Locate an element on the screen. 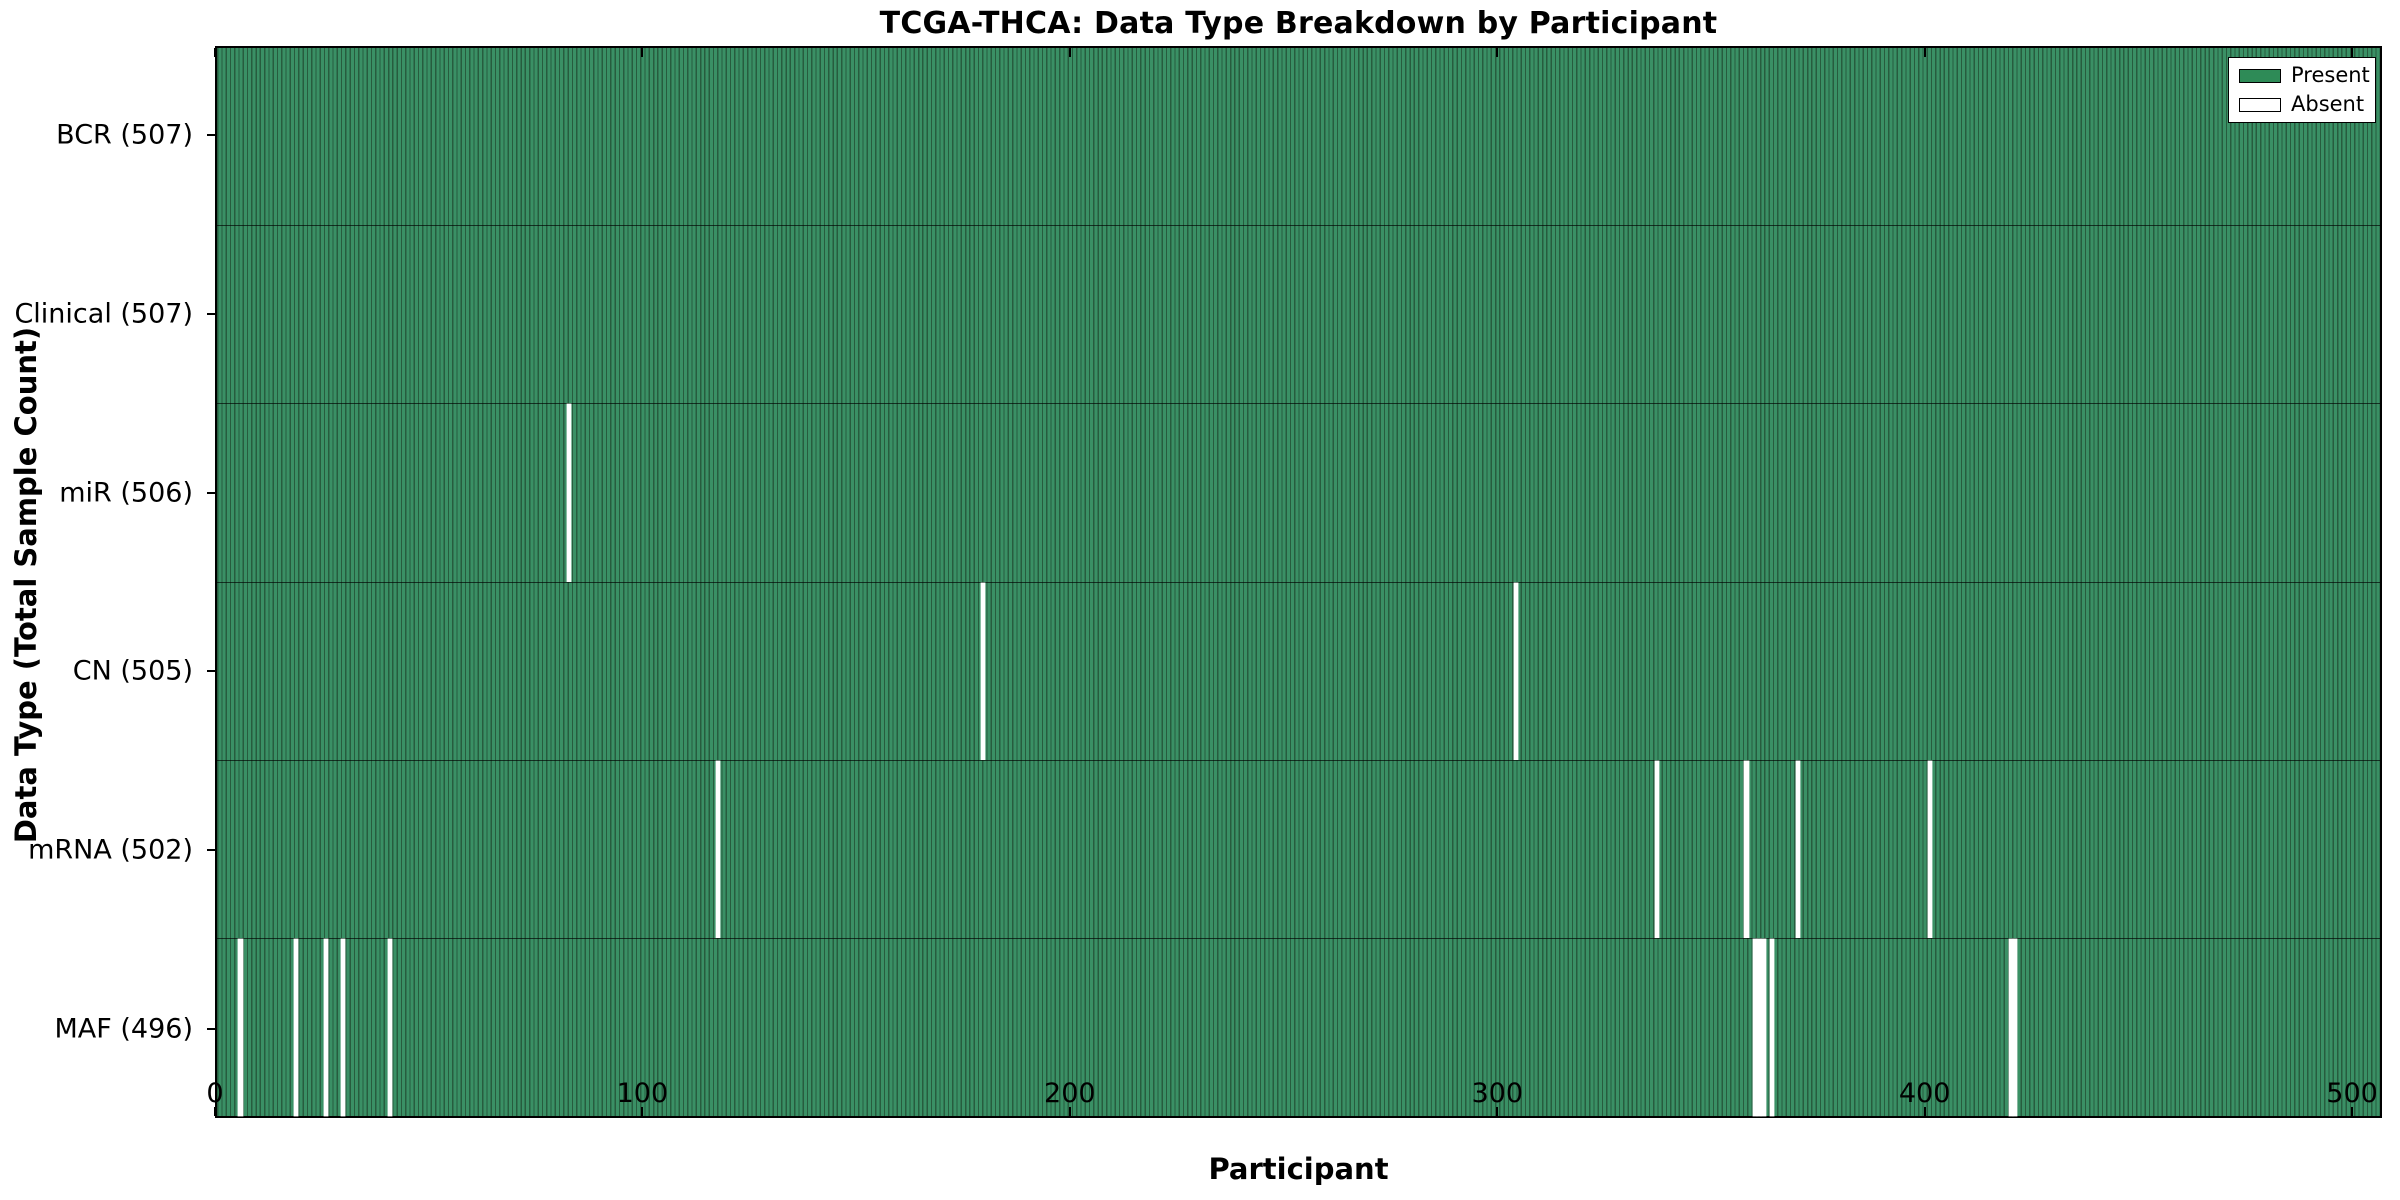  legend-swatch-present-icon is located at coordinates (2260, 75).